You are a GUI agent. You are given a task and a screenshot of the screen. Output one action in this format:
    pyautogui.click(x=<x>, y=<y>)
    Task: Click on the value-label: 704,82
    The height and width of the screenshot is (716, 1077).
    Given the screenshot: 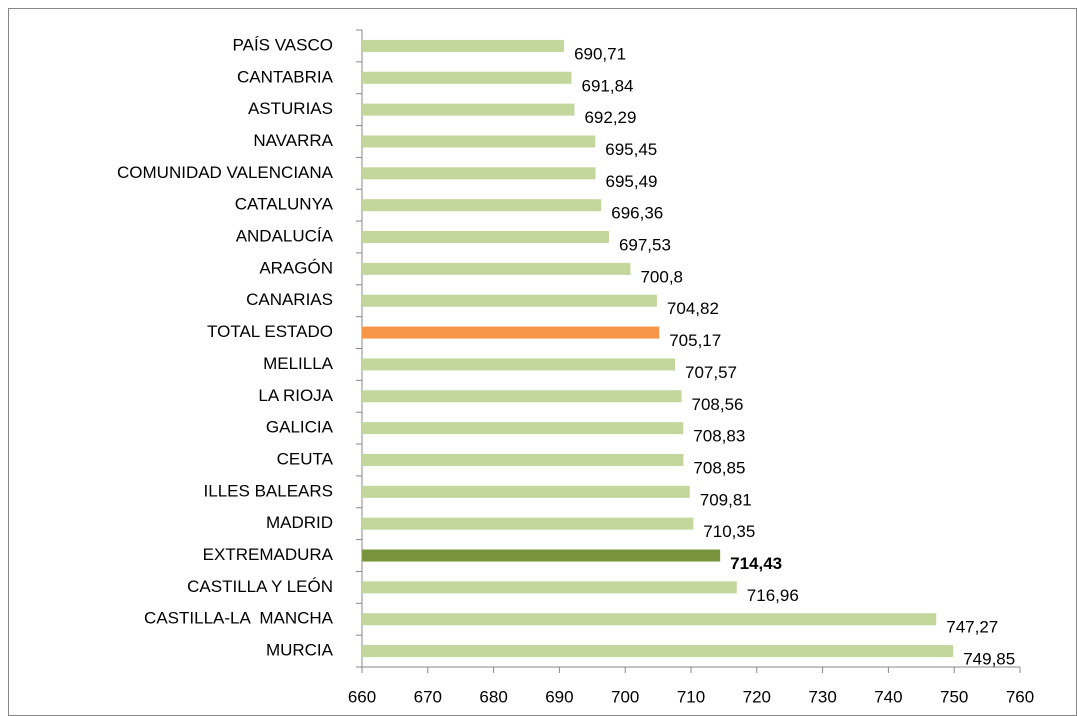 What is the action you would take?
    pyautogui.click(x=693, y=308)
    